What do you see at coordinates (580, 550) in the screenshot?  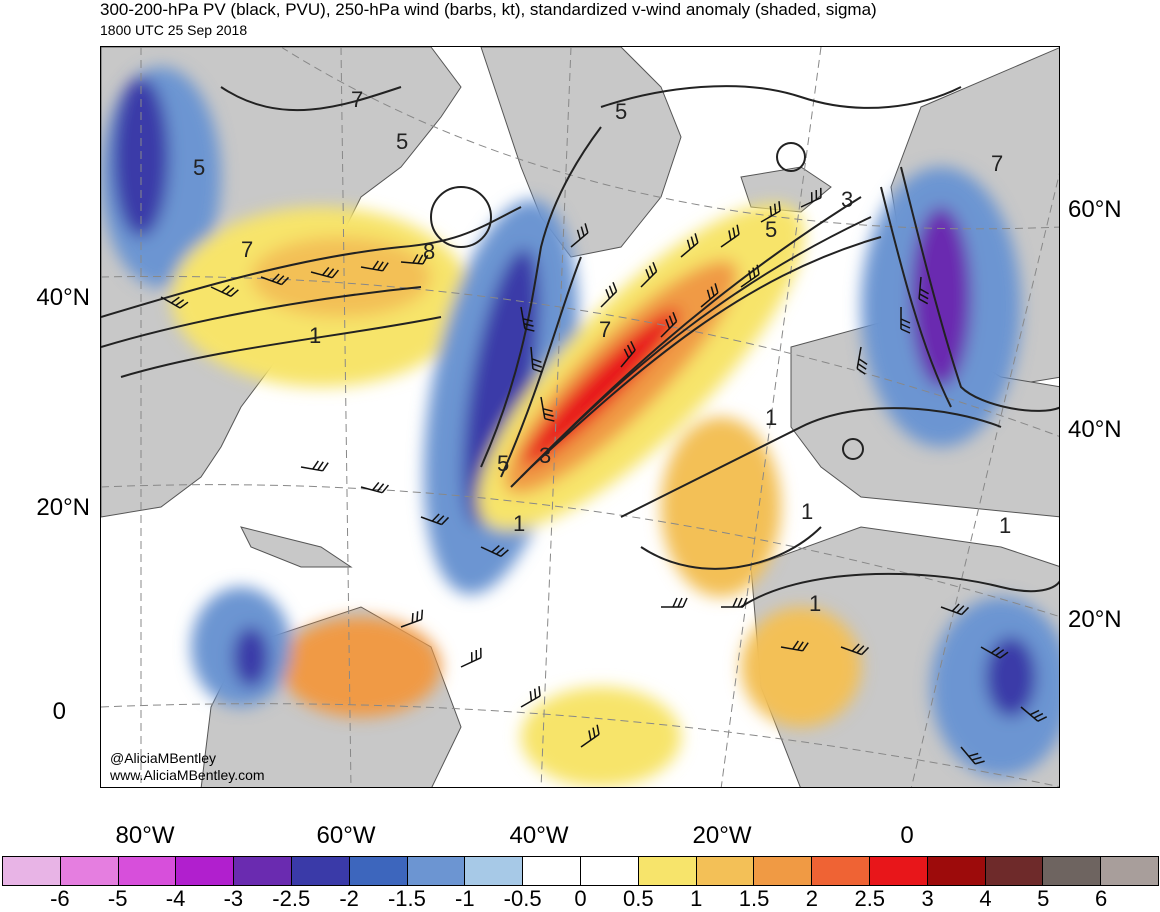 I see `latitude-line-20n` at bounding box center [580, 550].